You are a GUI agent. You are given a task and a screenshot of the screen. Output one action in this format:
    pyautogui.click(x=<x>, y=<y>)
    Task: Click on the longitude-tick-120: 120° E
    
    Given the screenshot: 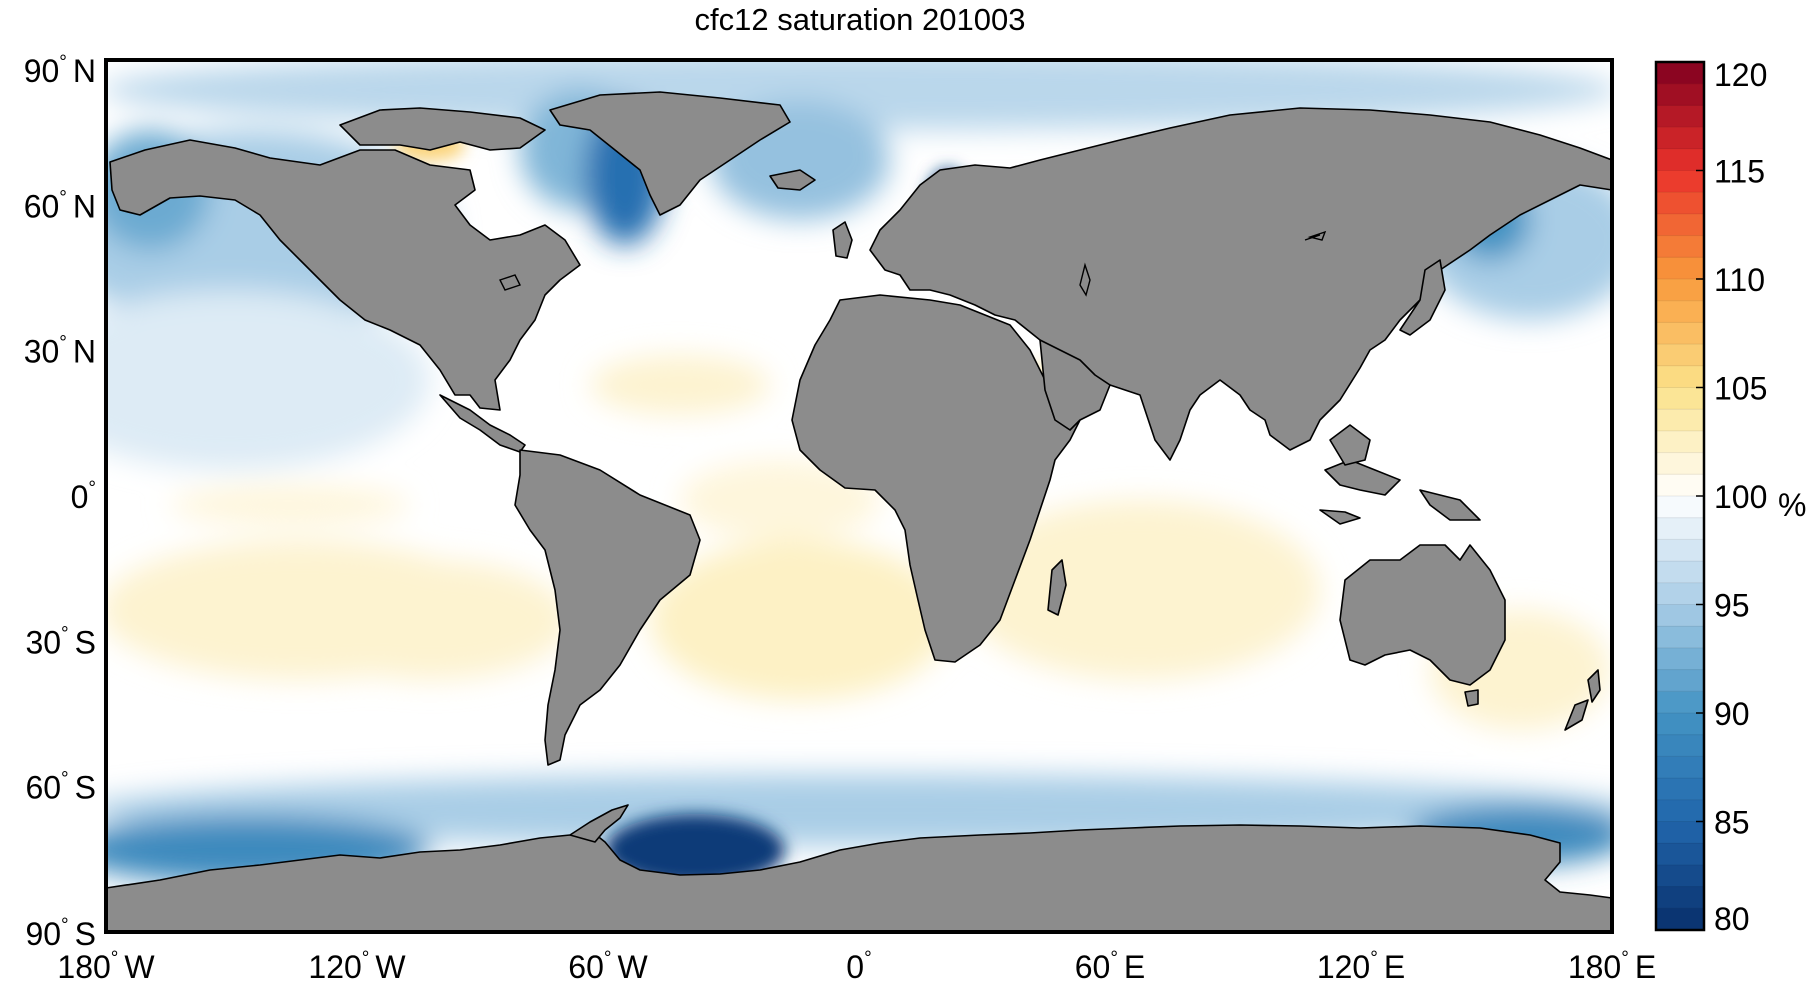 What is the action you would take?
    pyautogui.click(x=1361, y=966)
    